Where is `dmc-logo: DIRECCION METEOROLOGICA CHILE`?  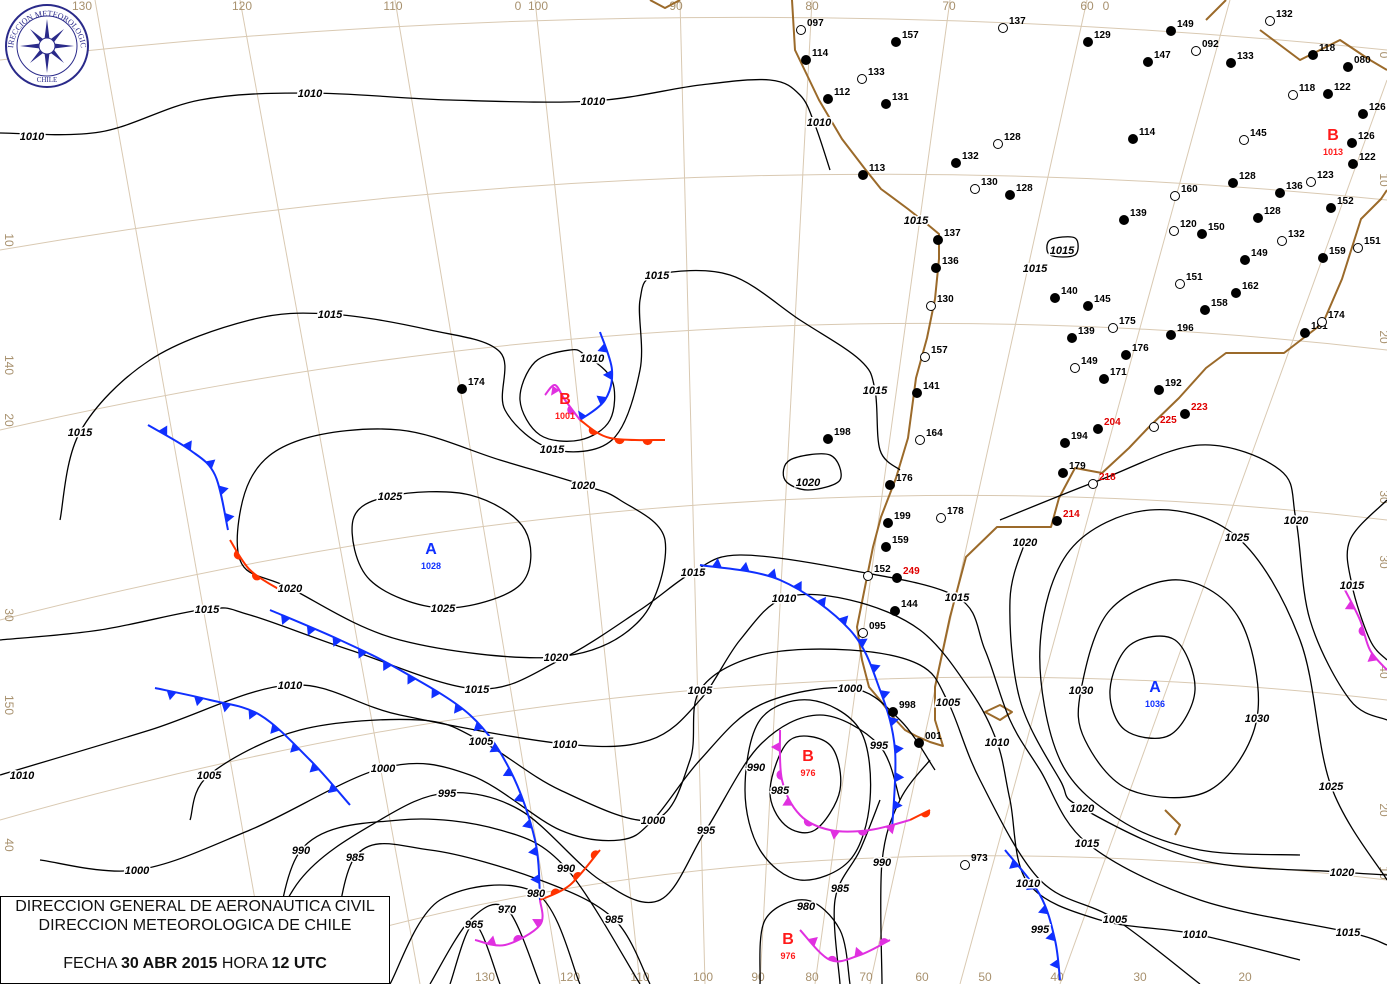
dmc-logo: DIRECCION METEOROLOGICA CHILE is located at coordinates (47, 46).